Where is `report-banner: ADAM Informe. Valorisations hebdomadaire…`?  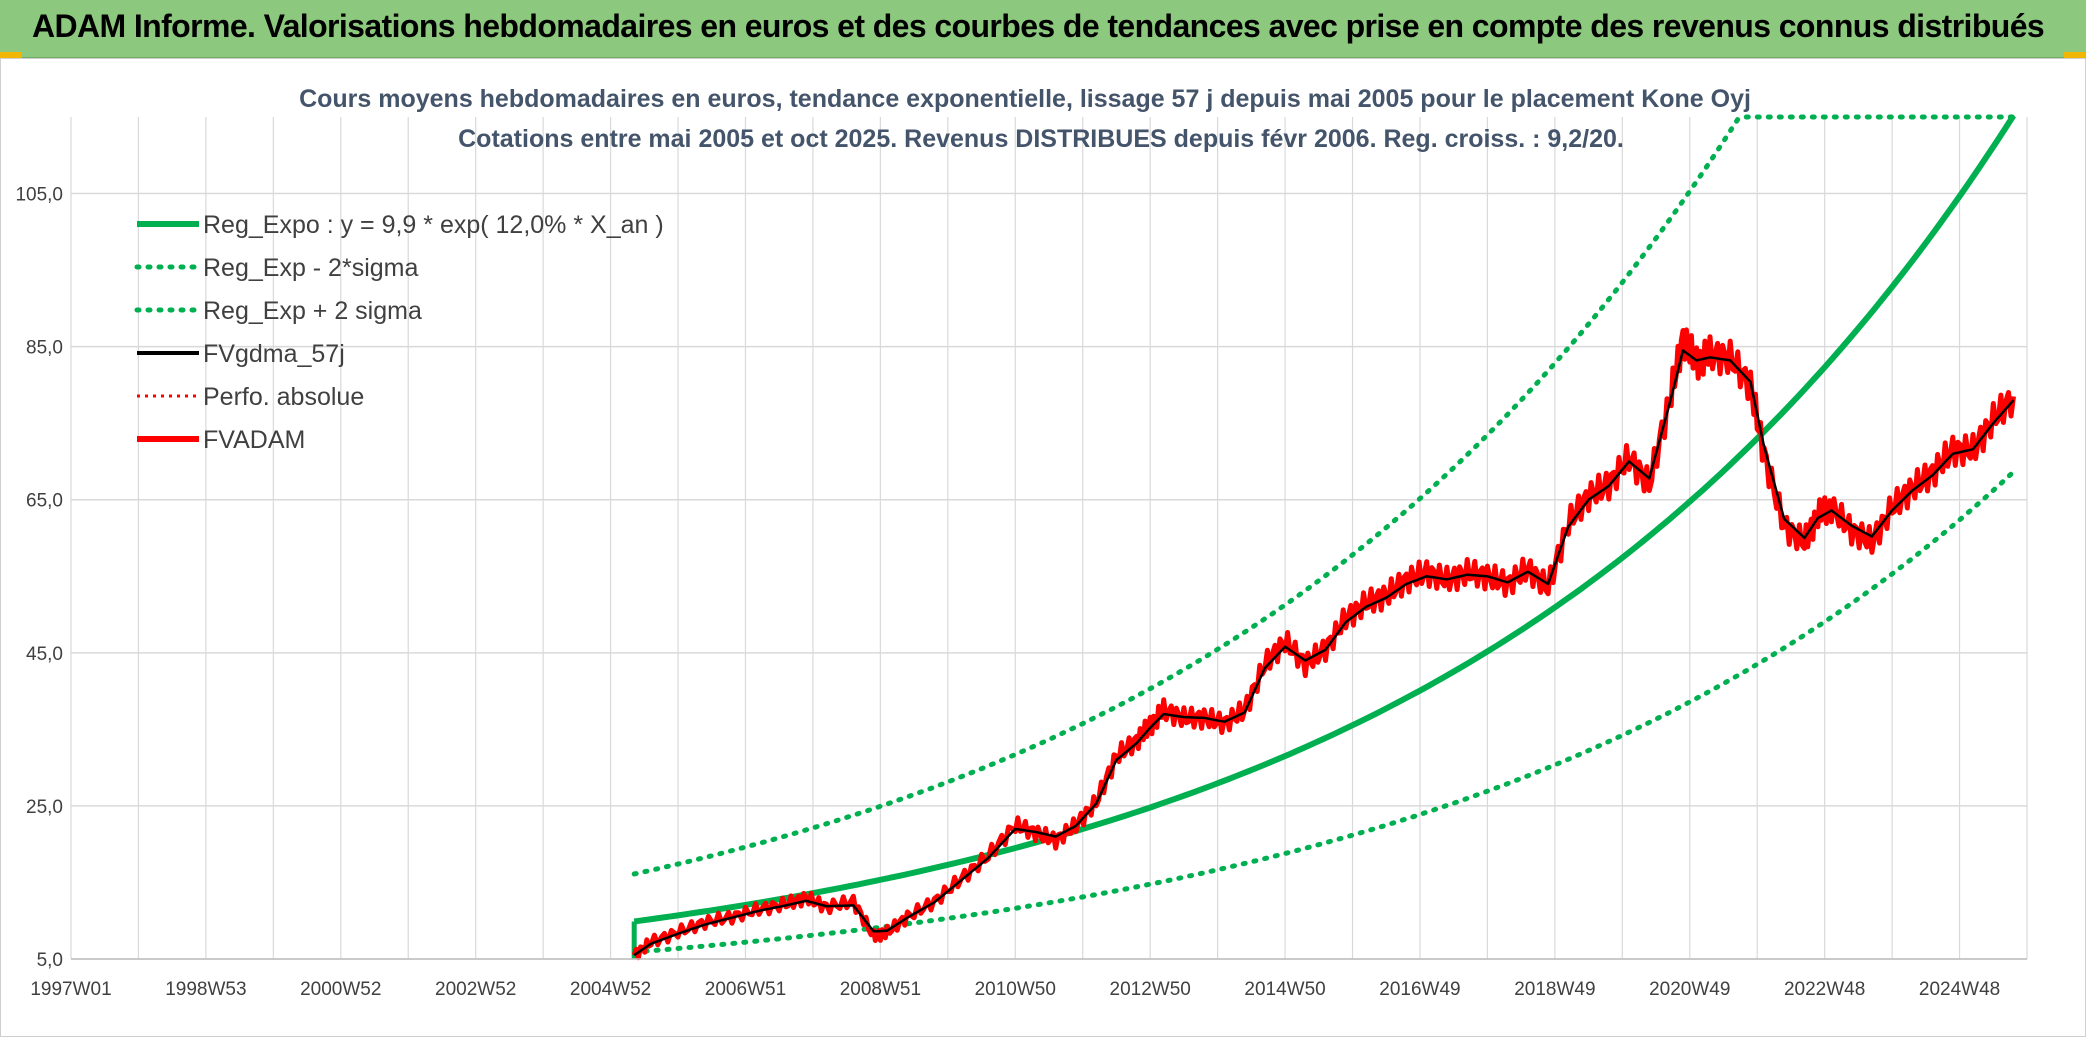
report-banner: ADAM Informe. Valorisations hebdomadaire… is located at coordinates (1043, 29).